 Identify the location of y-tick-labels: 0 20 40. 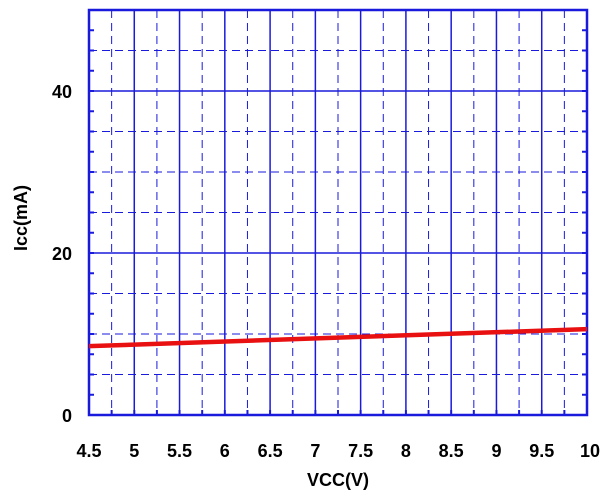
(62, 254).